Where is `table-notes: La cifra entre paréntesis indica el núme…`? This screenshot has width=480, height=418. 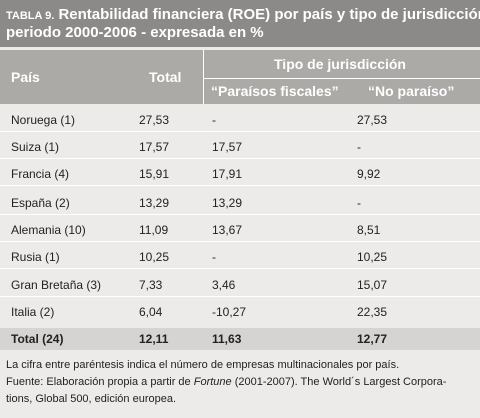
table-notes: La cifra entre paréntesis indica el núme… is located at coordinates (241, 382).